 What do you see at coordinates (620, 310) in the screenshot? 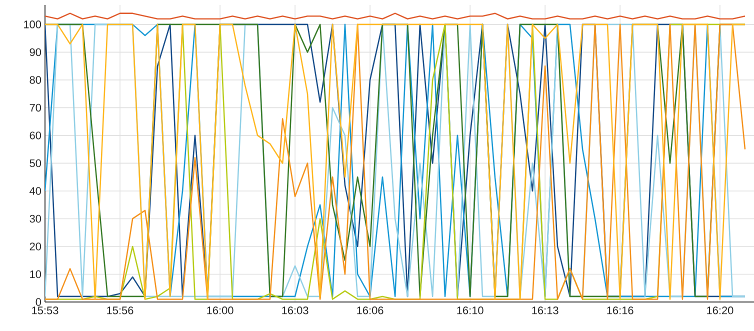
I see `x-tick-label: 16:16` at bounding box center [620, 310].